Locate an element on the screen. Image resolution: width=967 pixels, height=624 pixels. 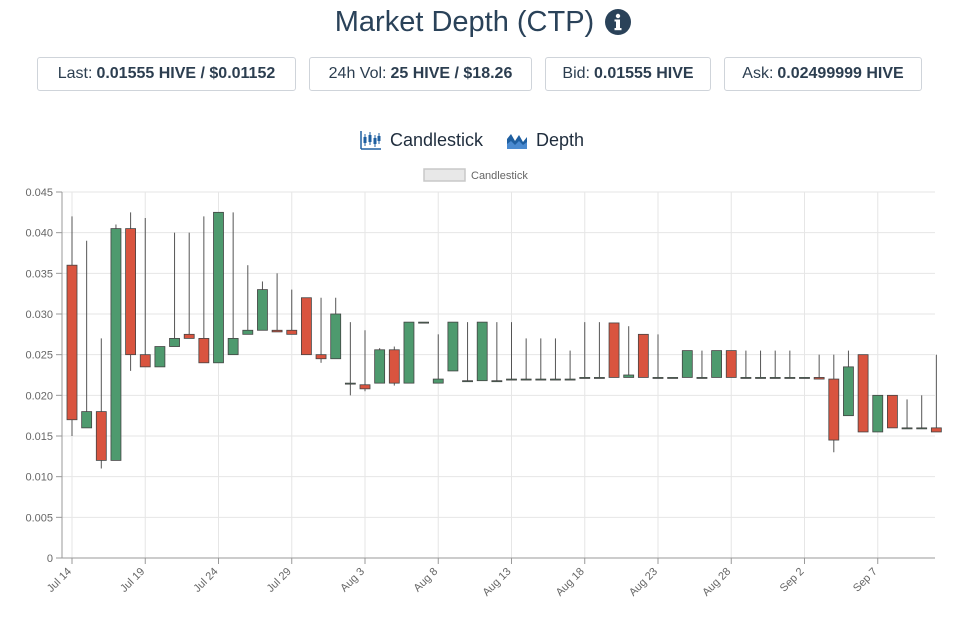
y-tick-label: 0.030 is located at coordinates (39, 315).